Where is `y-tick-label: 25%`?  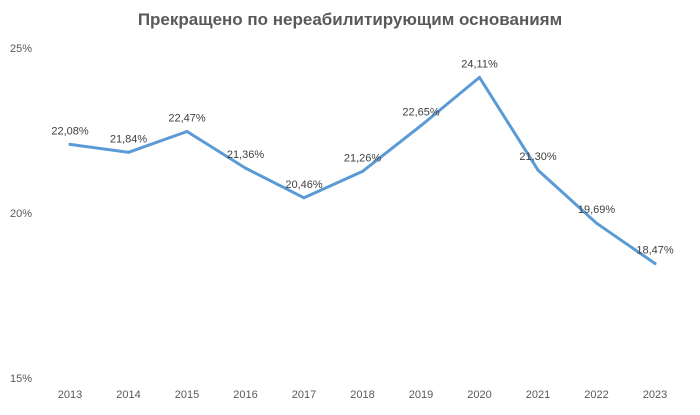 y-tick-label: 25% is located at coordinates (21, 49).